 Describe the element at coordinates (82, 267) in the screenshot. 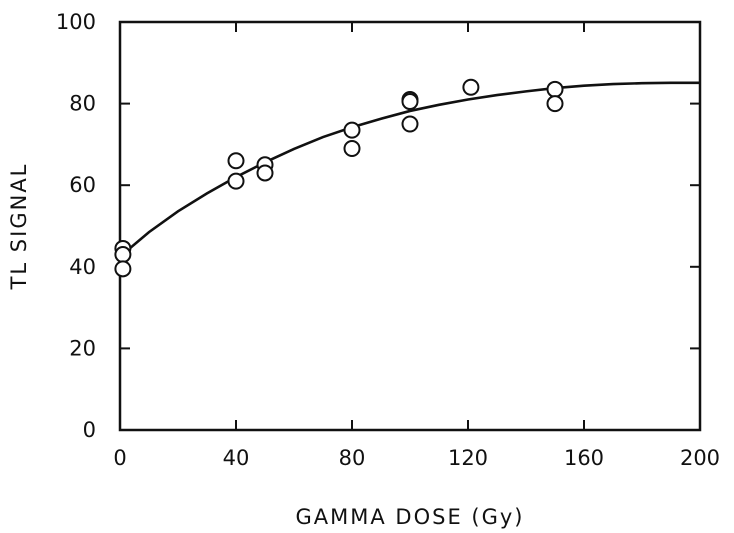

I see `y-tick-label: 40` at that location.